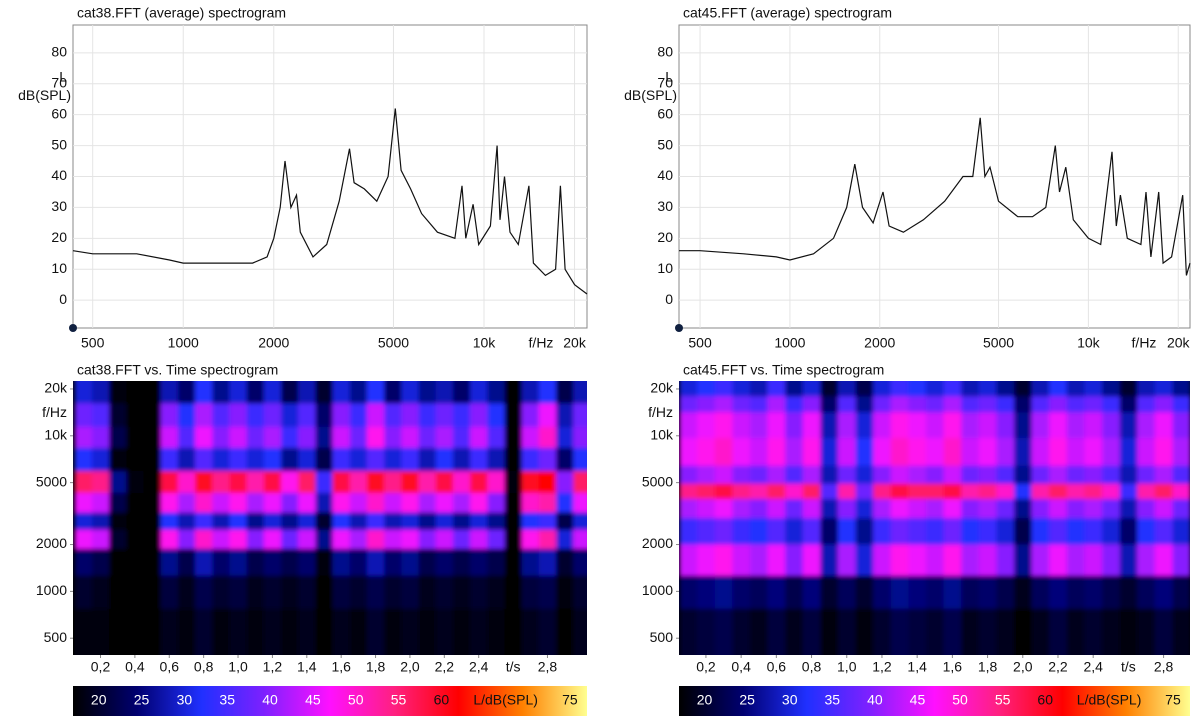  I want to click on x-tick-label: 2,2, so click(445, 667).